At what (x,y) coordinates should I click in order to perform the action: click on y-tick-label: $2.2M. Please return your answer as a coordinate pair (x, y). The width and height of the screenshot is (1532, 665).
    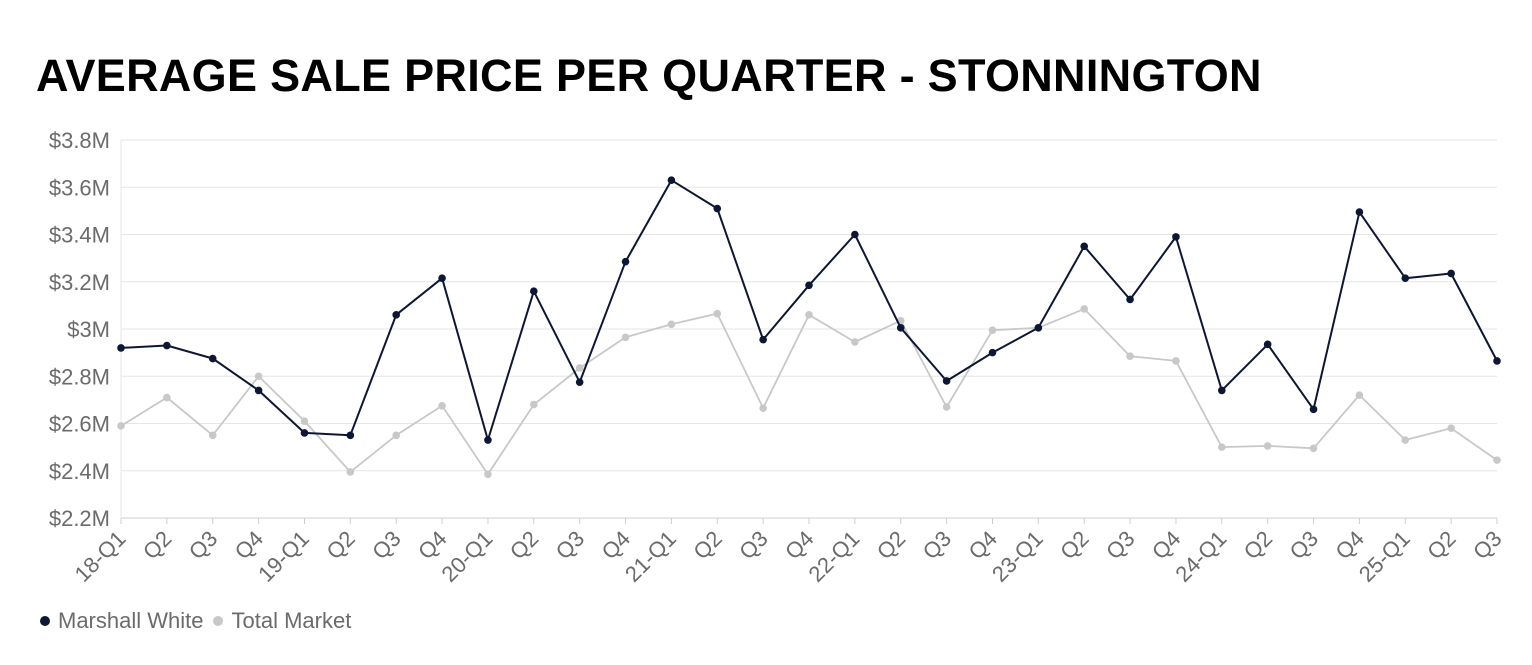
    Looking at the image, I should click on (79, 518).